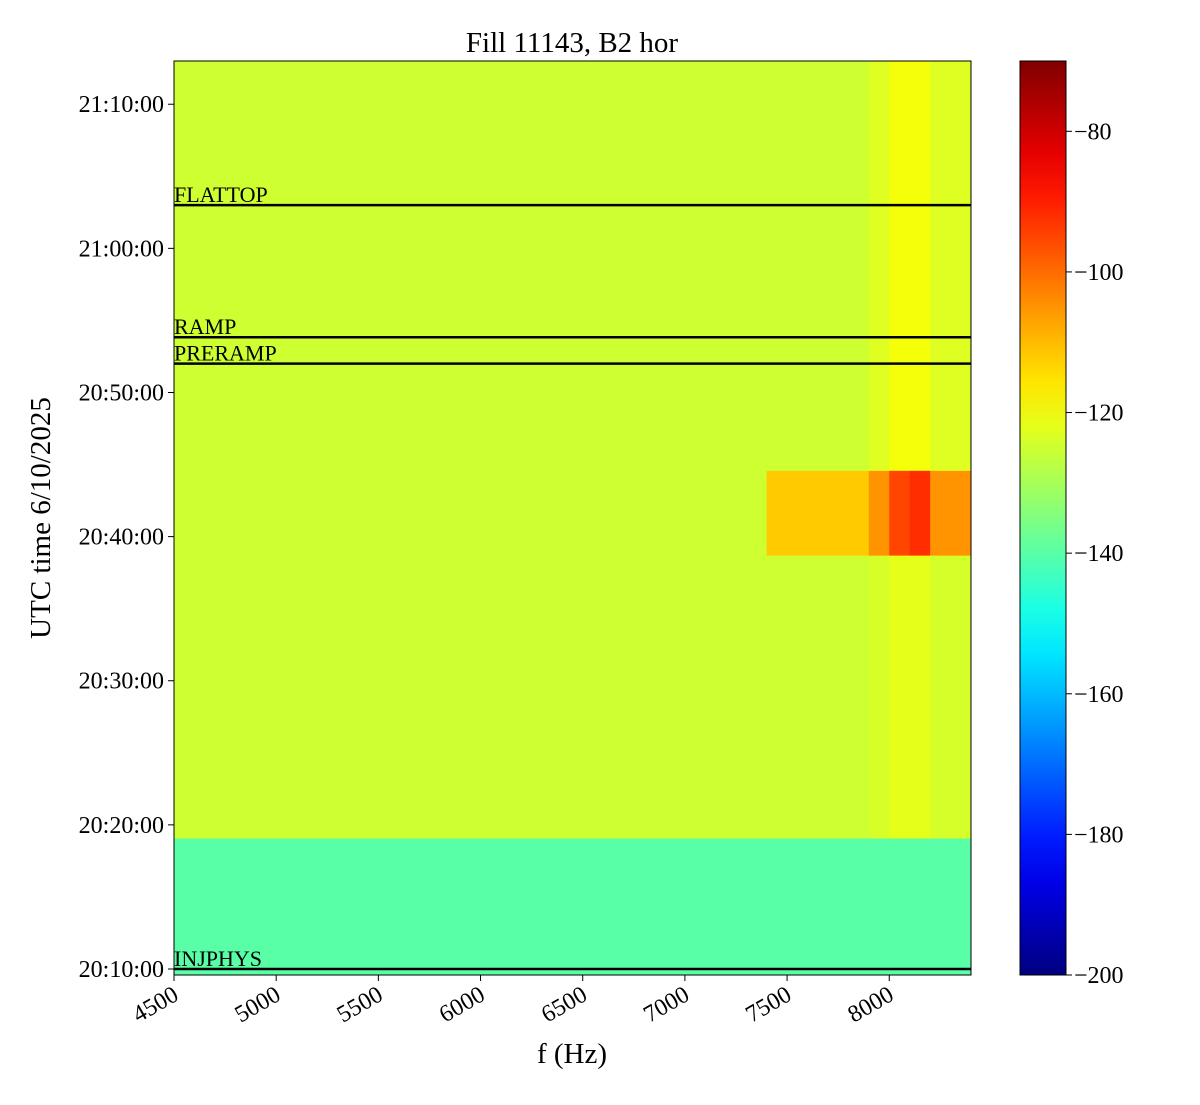 Image resolution: width=1200 pixels, height=1105 pixels. I want to click on y-tick-label: 21:10:00, so click(121, 105).